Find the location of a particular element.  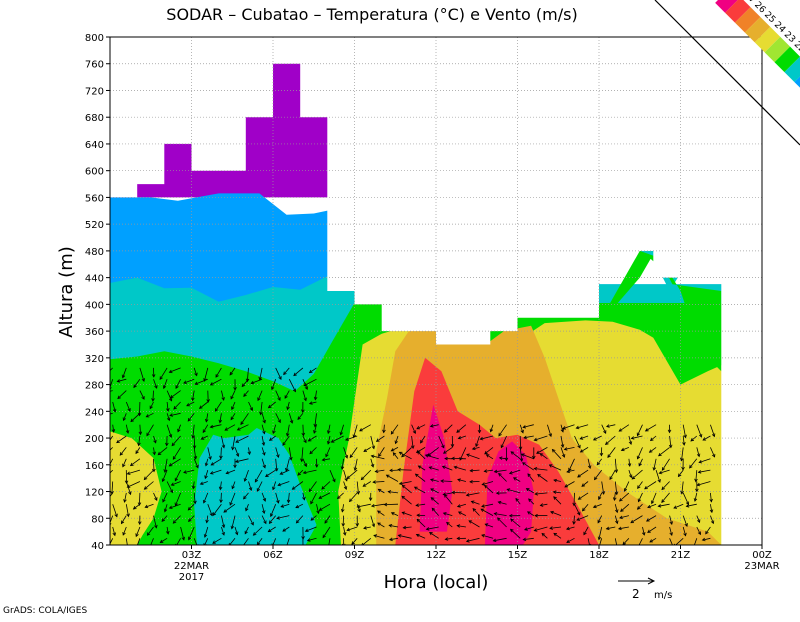

x-tick-label: 12Z is located at coordinates (436, 555).